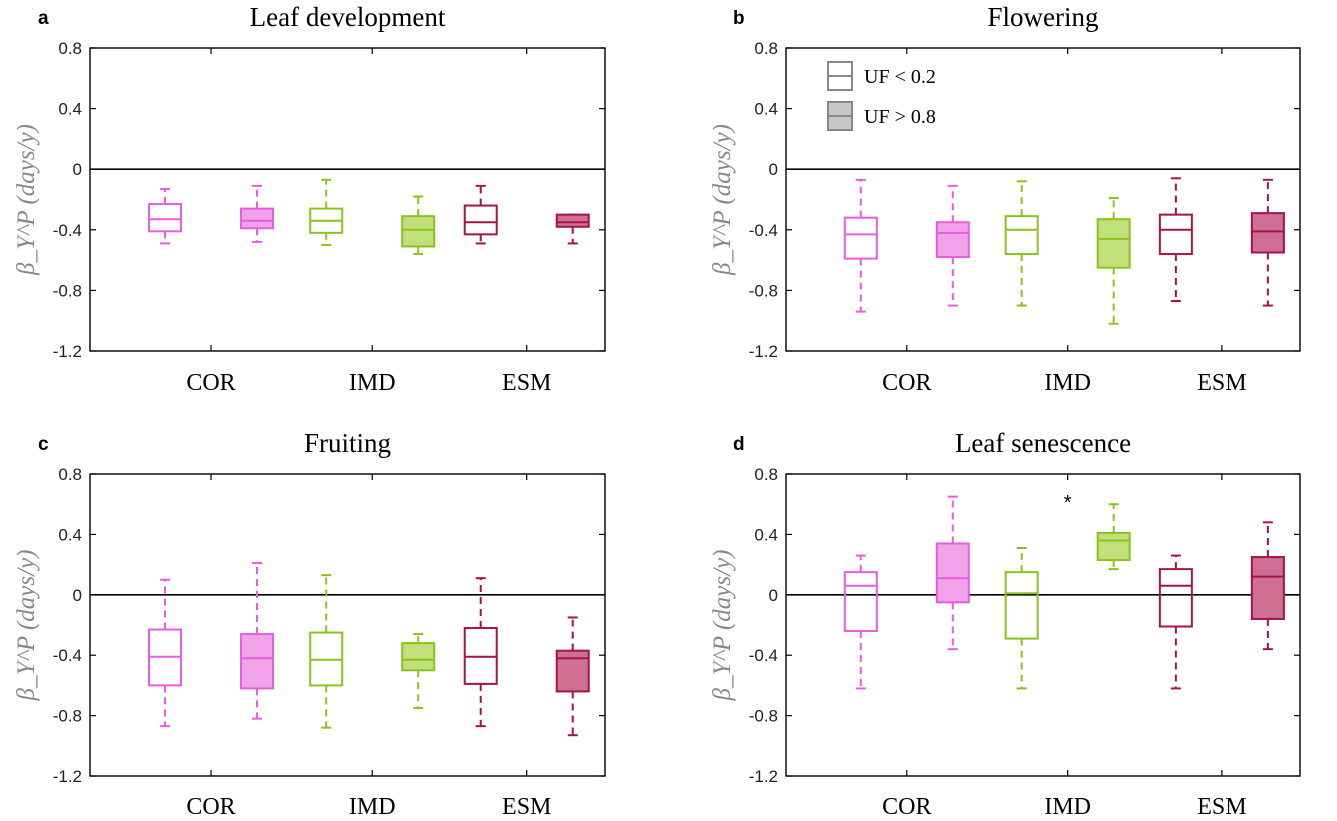 This screenshot has height=821, width=1337. What do you see at coordinates (881, 96) in the screenshot?
I see `legend: UF < 0.2 UF > 0.8` at bounding box center [881, 96].